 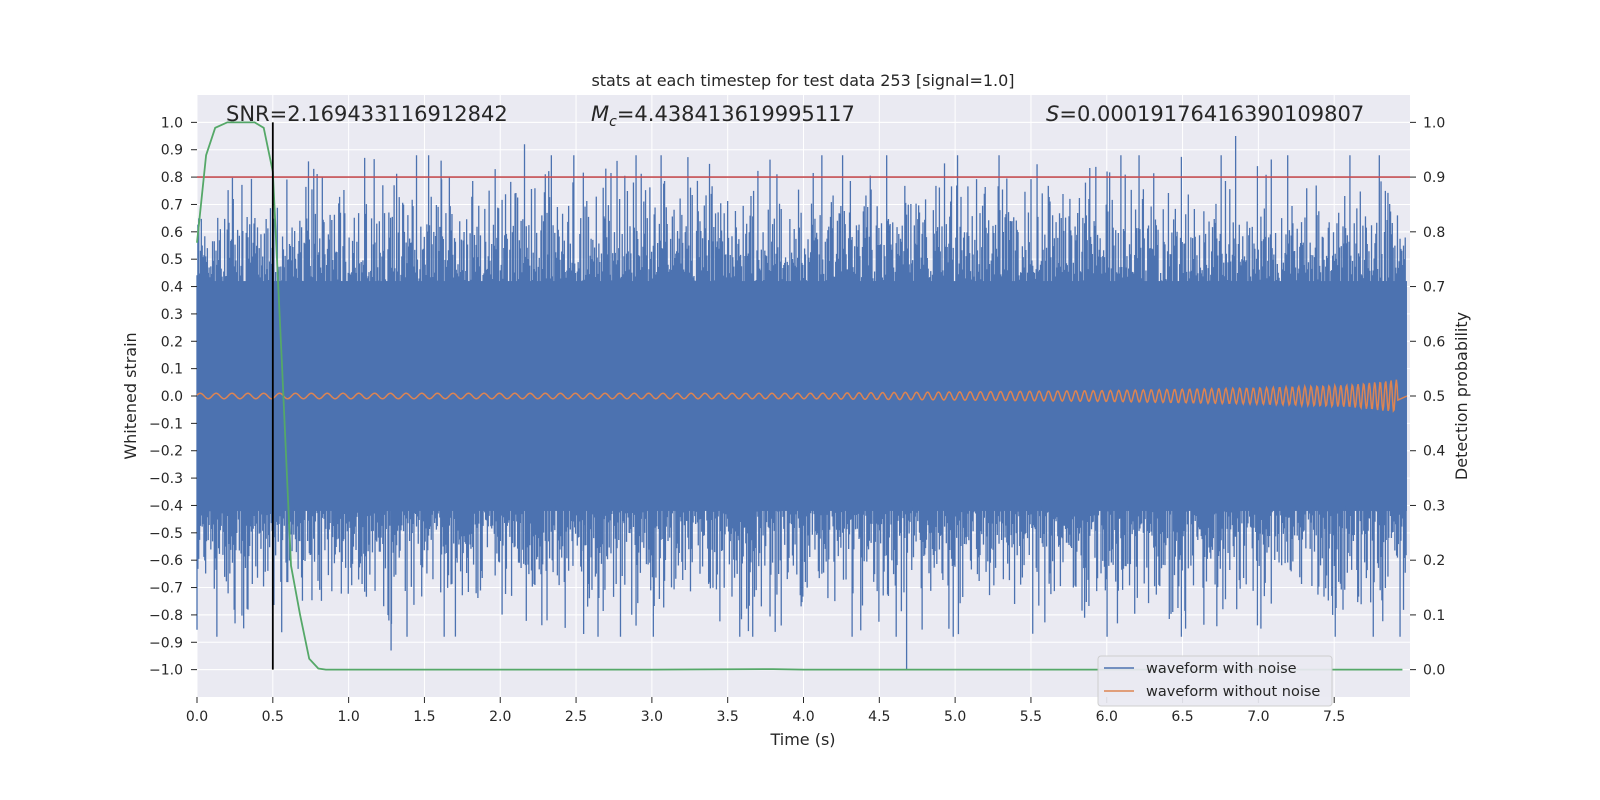 What do you see at coordinates (802, 739) in the screenshot?
I see `x-axis-label: Time (s)` at bounding box center [802, 739].